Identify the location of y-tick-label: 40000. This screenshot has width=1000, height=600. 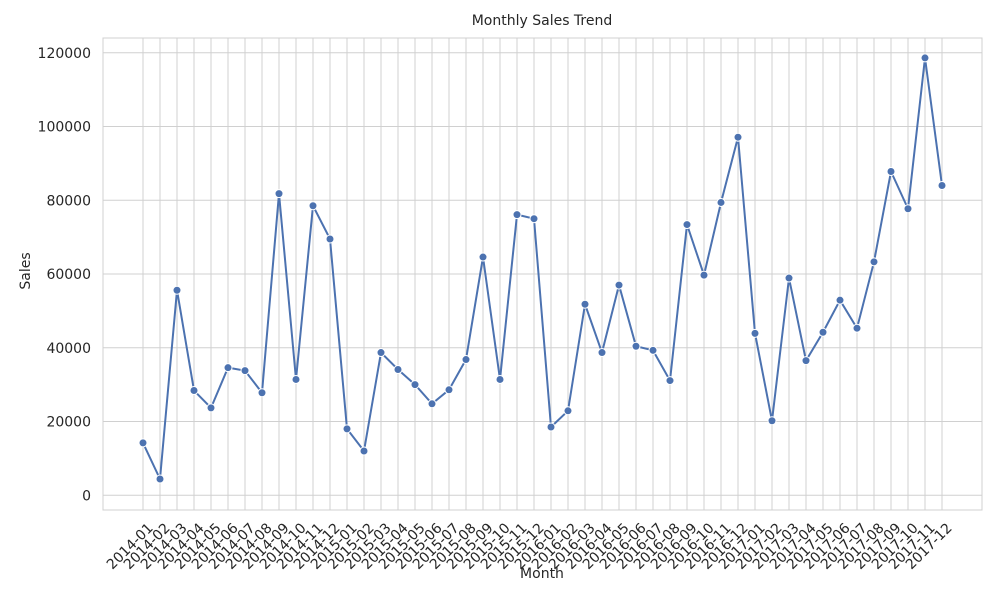
(68, 349).